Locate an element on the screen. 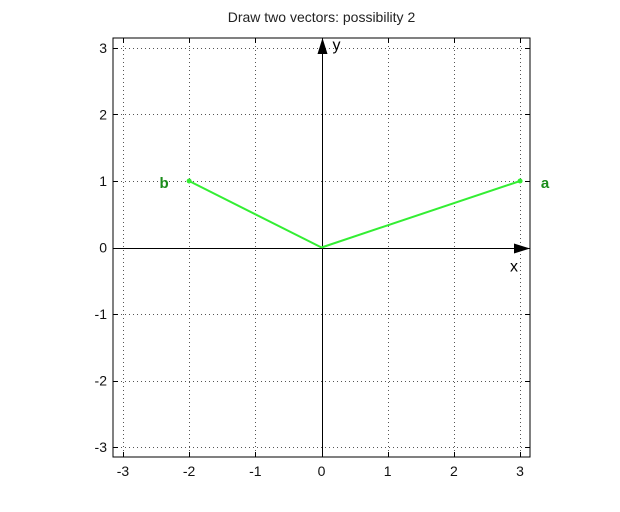  x-tick-label: -3 is located at coordinates (123, 471).